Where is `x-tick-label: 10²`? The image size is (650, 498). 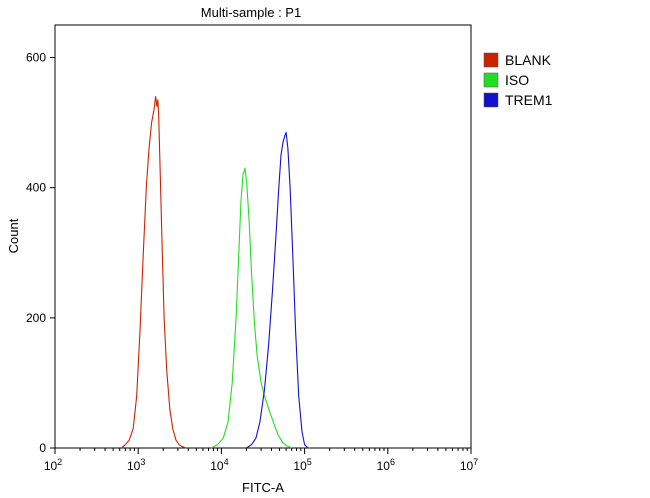
x-tick-label: 10² is located at coordinates (53, 465).